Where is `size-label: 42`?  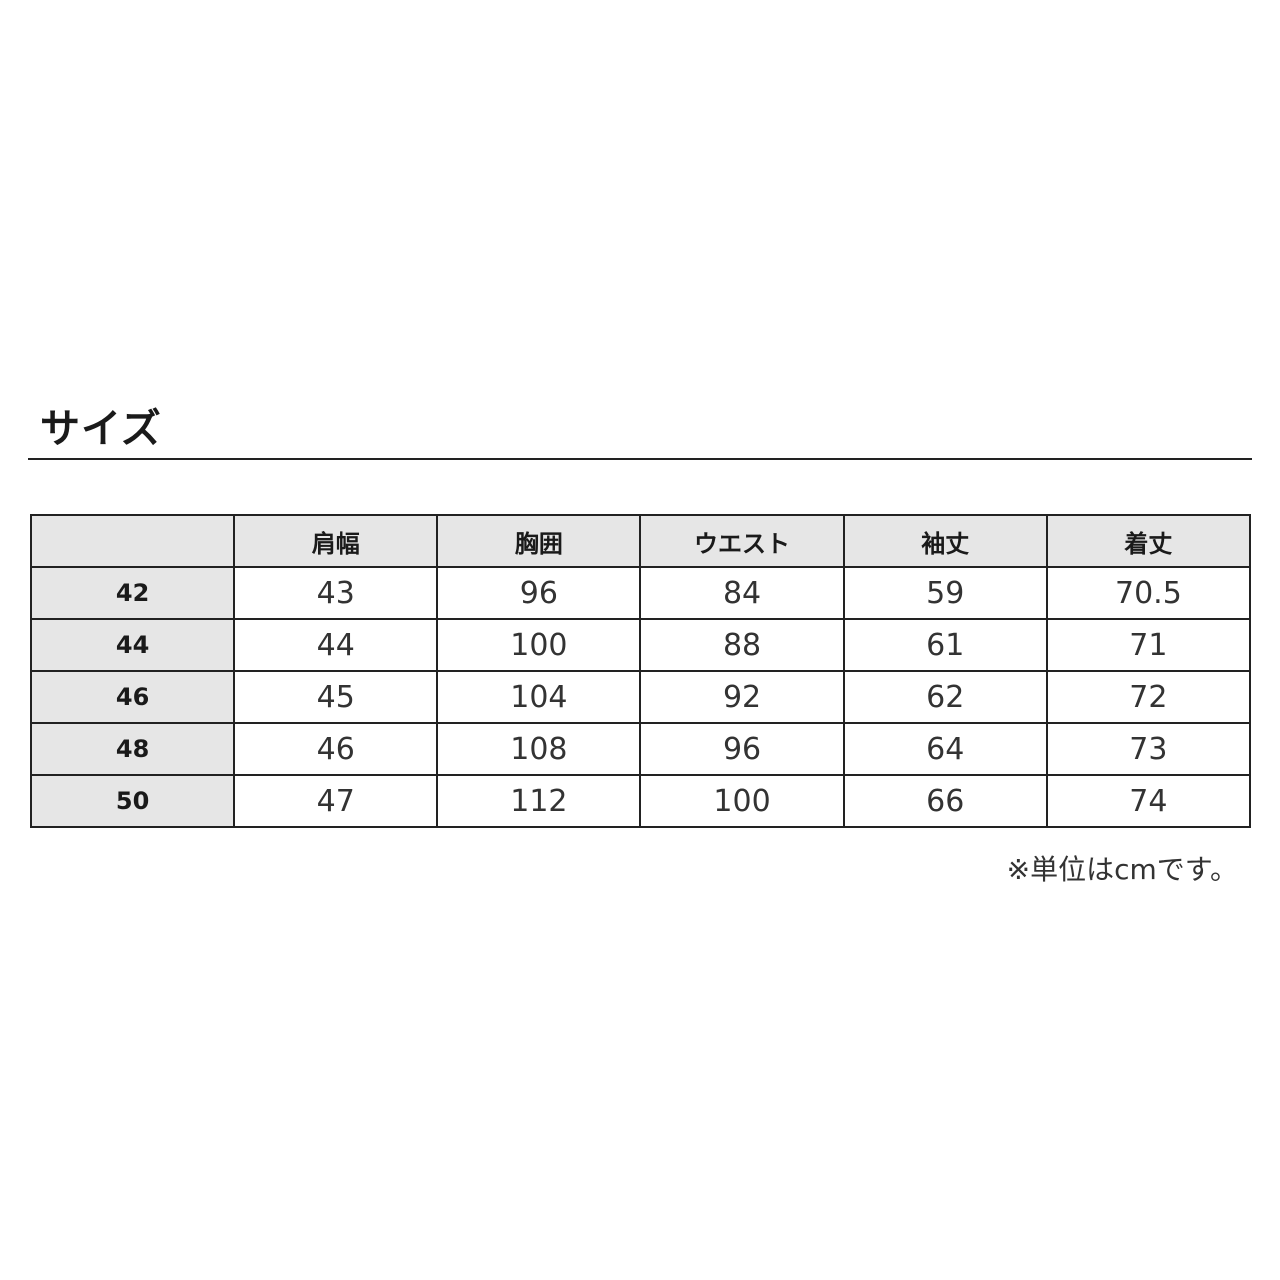
size-label: 42 is located at coordinates (132, 593).